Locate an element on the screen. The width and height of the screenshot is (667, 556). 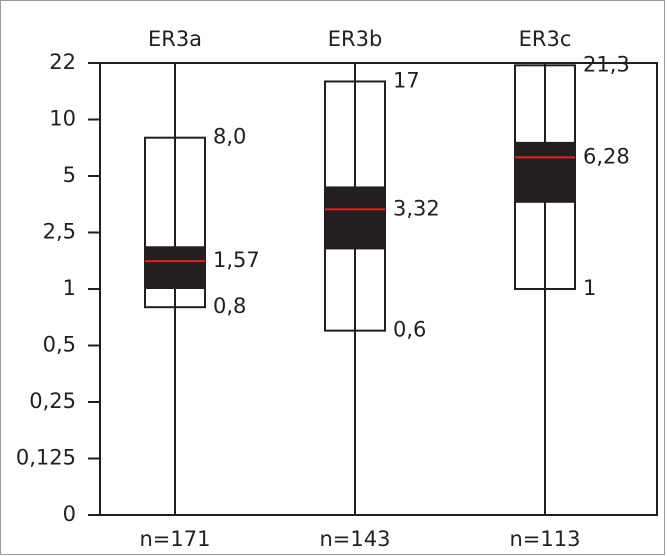
value-label: 8,0 is located at coordinates (229, 137).